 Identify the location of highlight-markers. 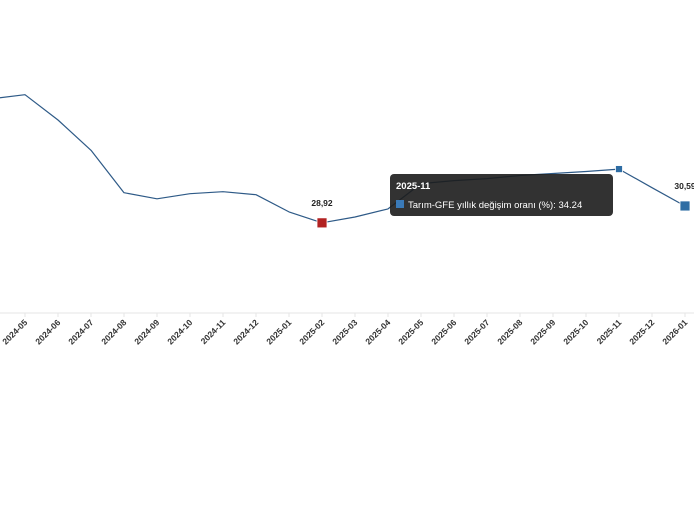
(503, 197).